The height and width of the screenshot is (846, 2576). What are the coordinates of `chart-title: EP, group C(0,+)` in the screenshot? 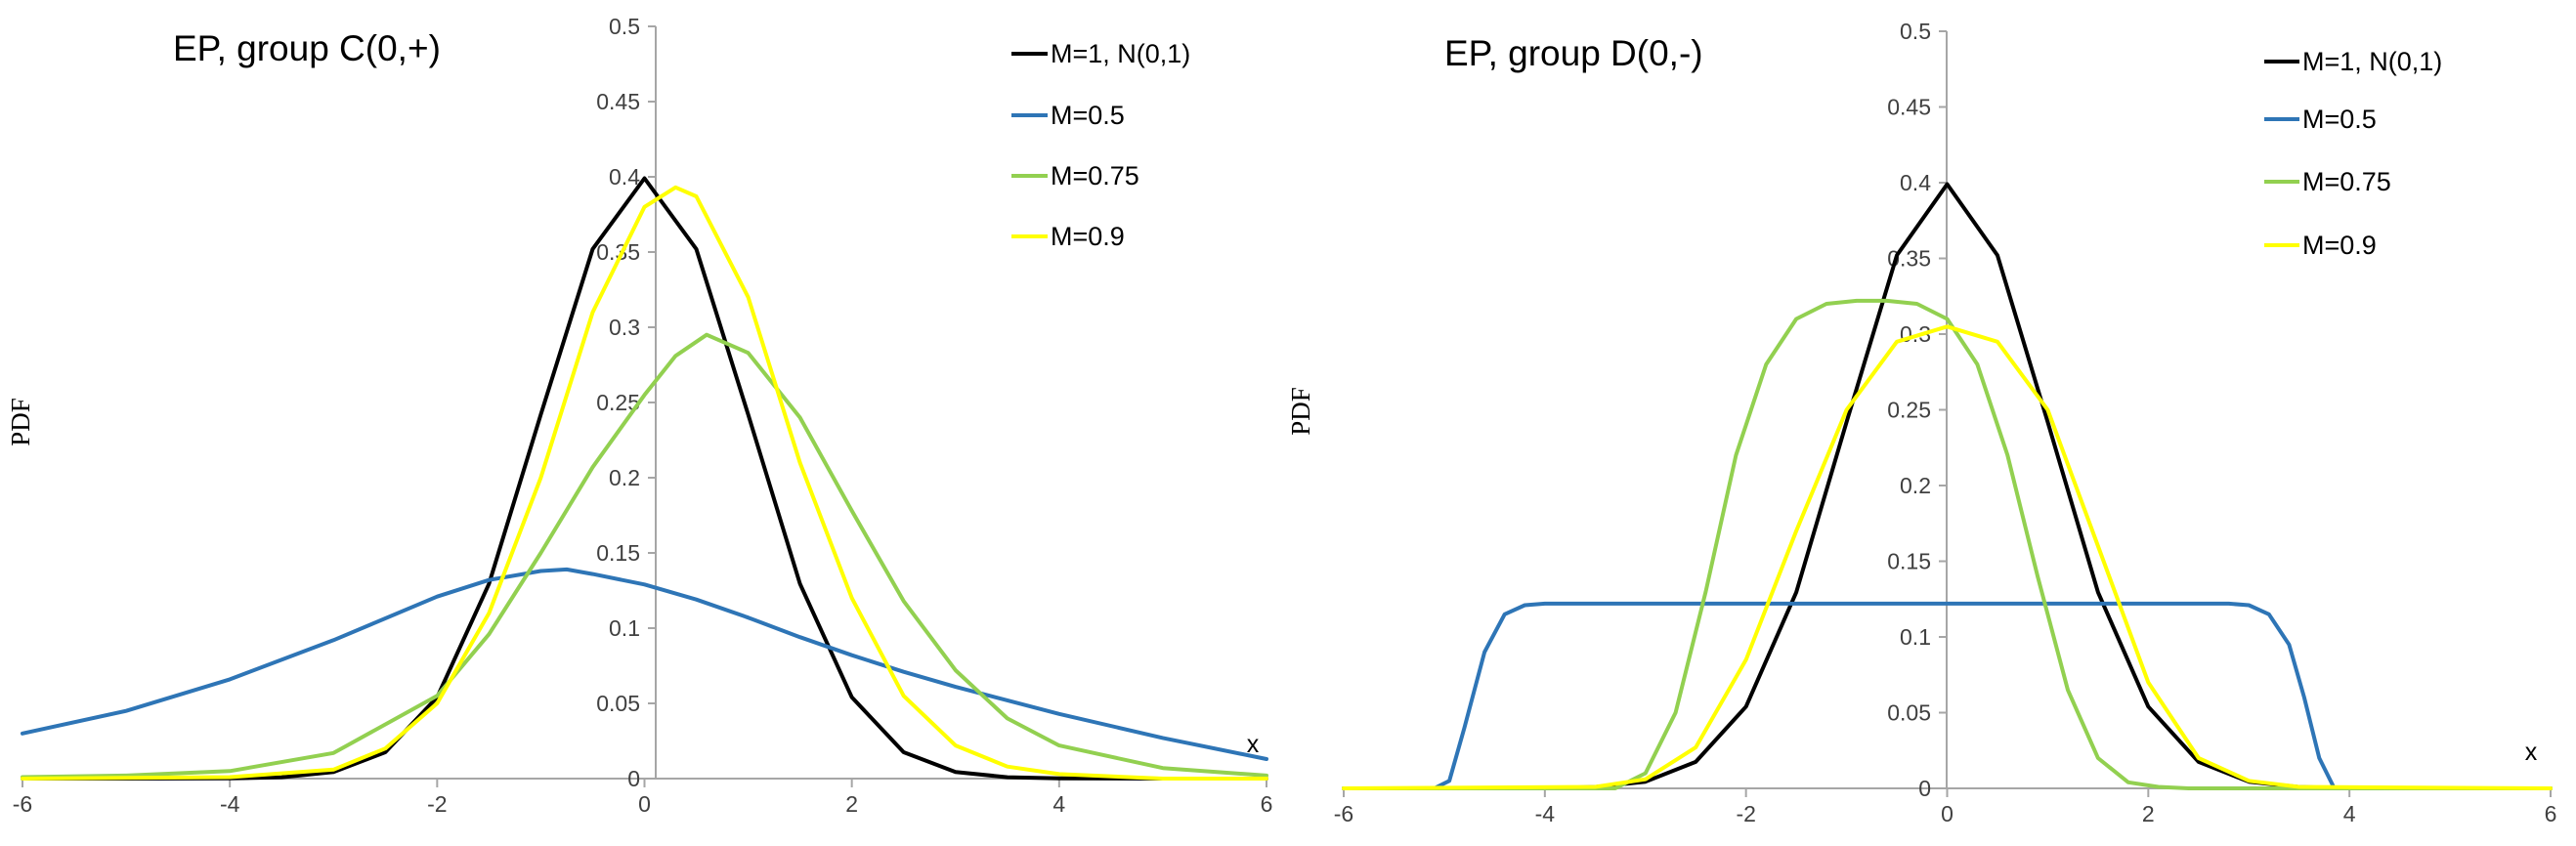 It's located at (307, 48).